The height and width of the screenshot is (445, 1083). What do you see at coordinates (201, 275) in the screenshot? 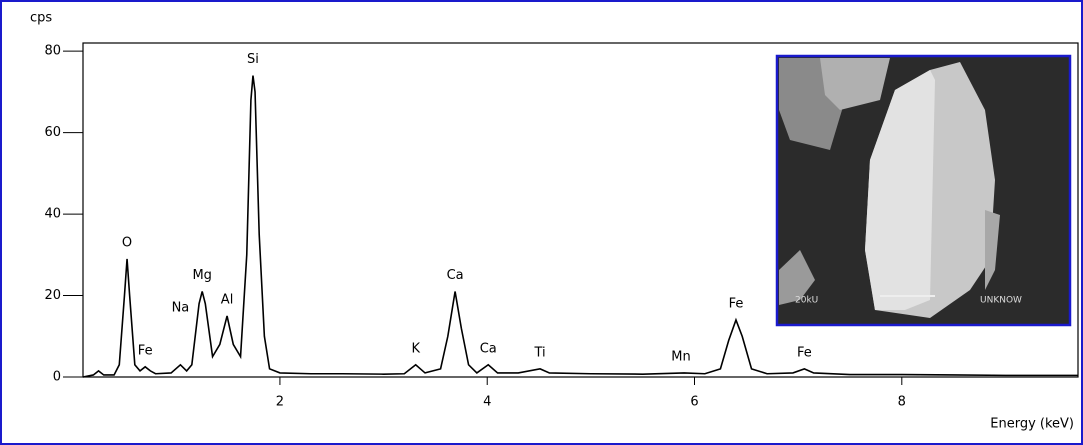
I see `peak-label: Mg` at bounding box center [201, 275].